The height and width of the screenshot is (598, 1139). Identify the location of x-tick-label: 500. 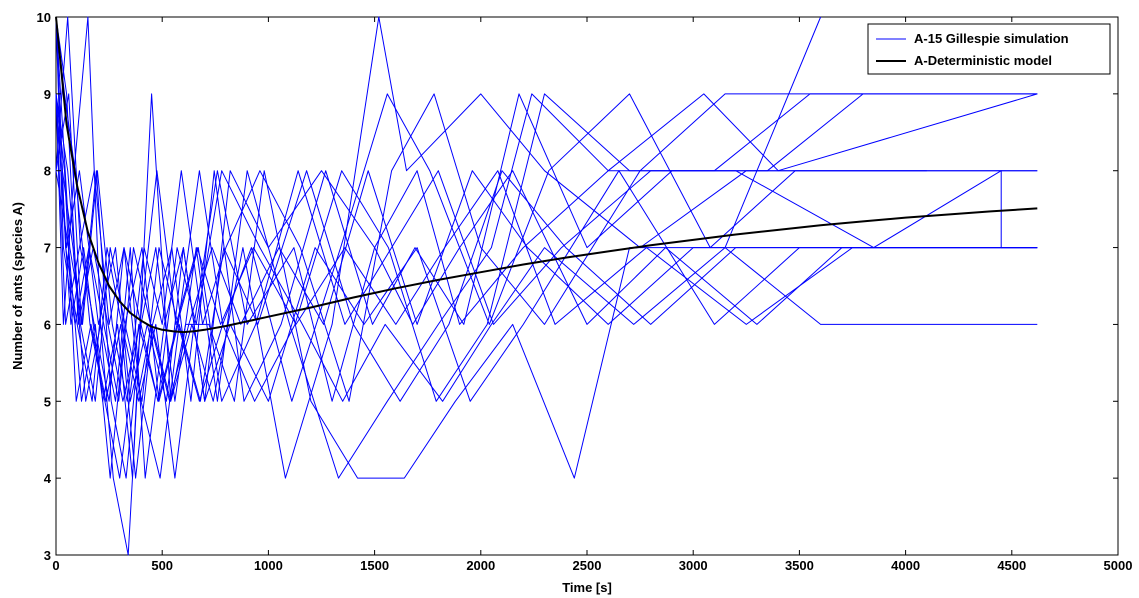
(162, 565).